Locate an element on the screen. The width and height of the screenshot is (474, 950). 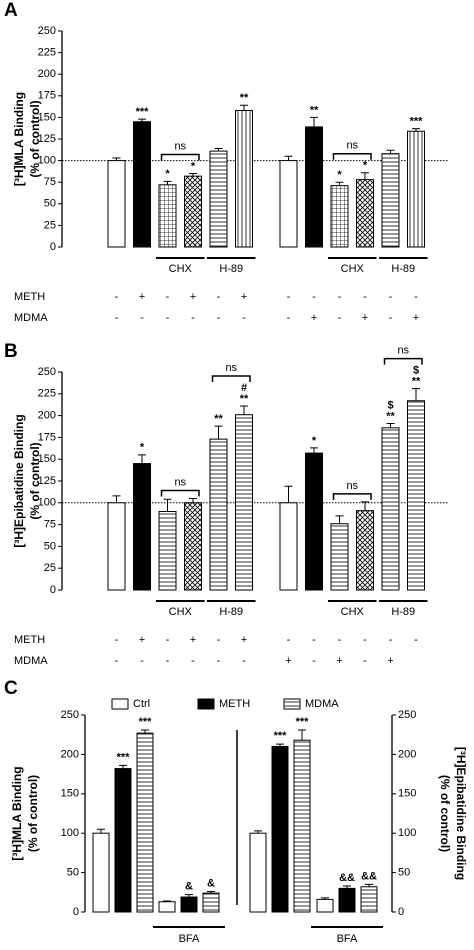
panel-letter: C is located at coordinates (11, 688).